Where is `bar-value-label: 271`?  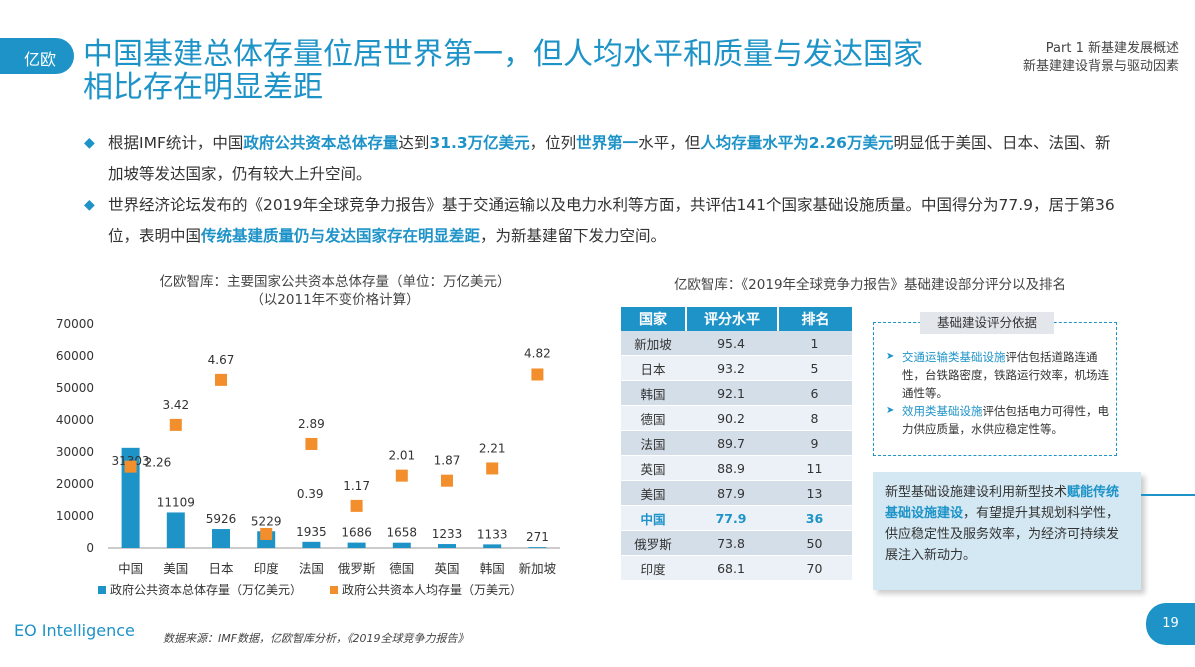
bar-value-label: 271 is located at coordinates (537, 537).